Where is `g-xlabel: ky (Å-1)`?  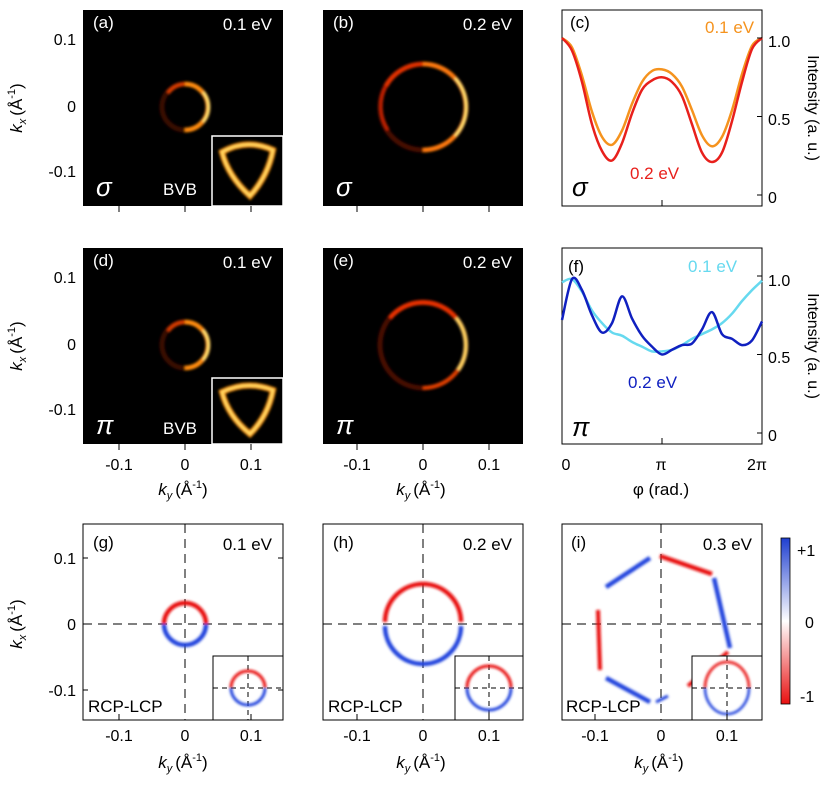 g-xlabel: ky (Å-1) is located at coordinates (182, 763).